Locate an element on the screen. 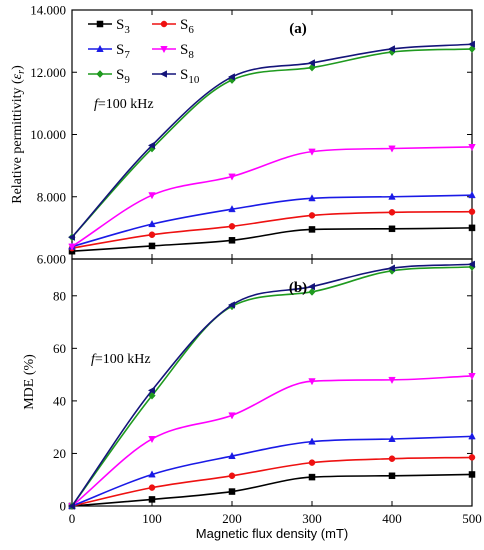 Image resolution: width=484 pixels, height=550 pixels. x-tick-label: 100 is located at coordinates (152, 518).